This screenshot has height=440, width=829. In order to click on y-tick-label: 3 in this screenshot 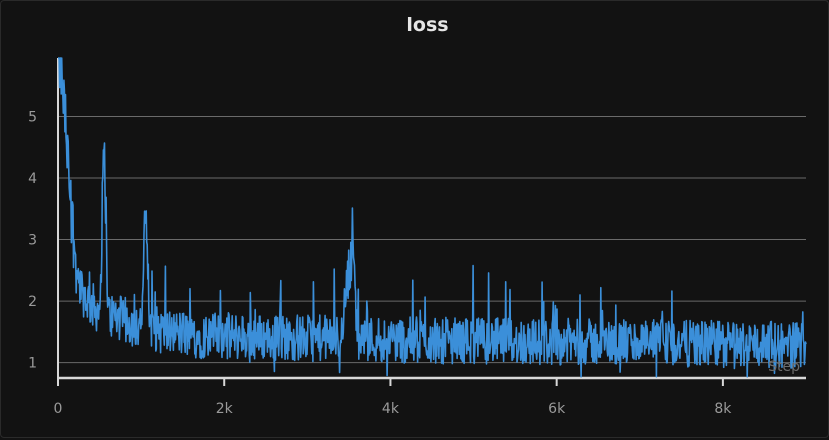, I will do `click(32, 241)`.